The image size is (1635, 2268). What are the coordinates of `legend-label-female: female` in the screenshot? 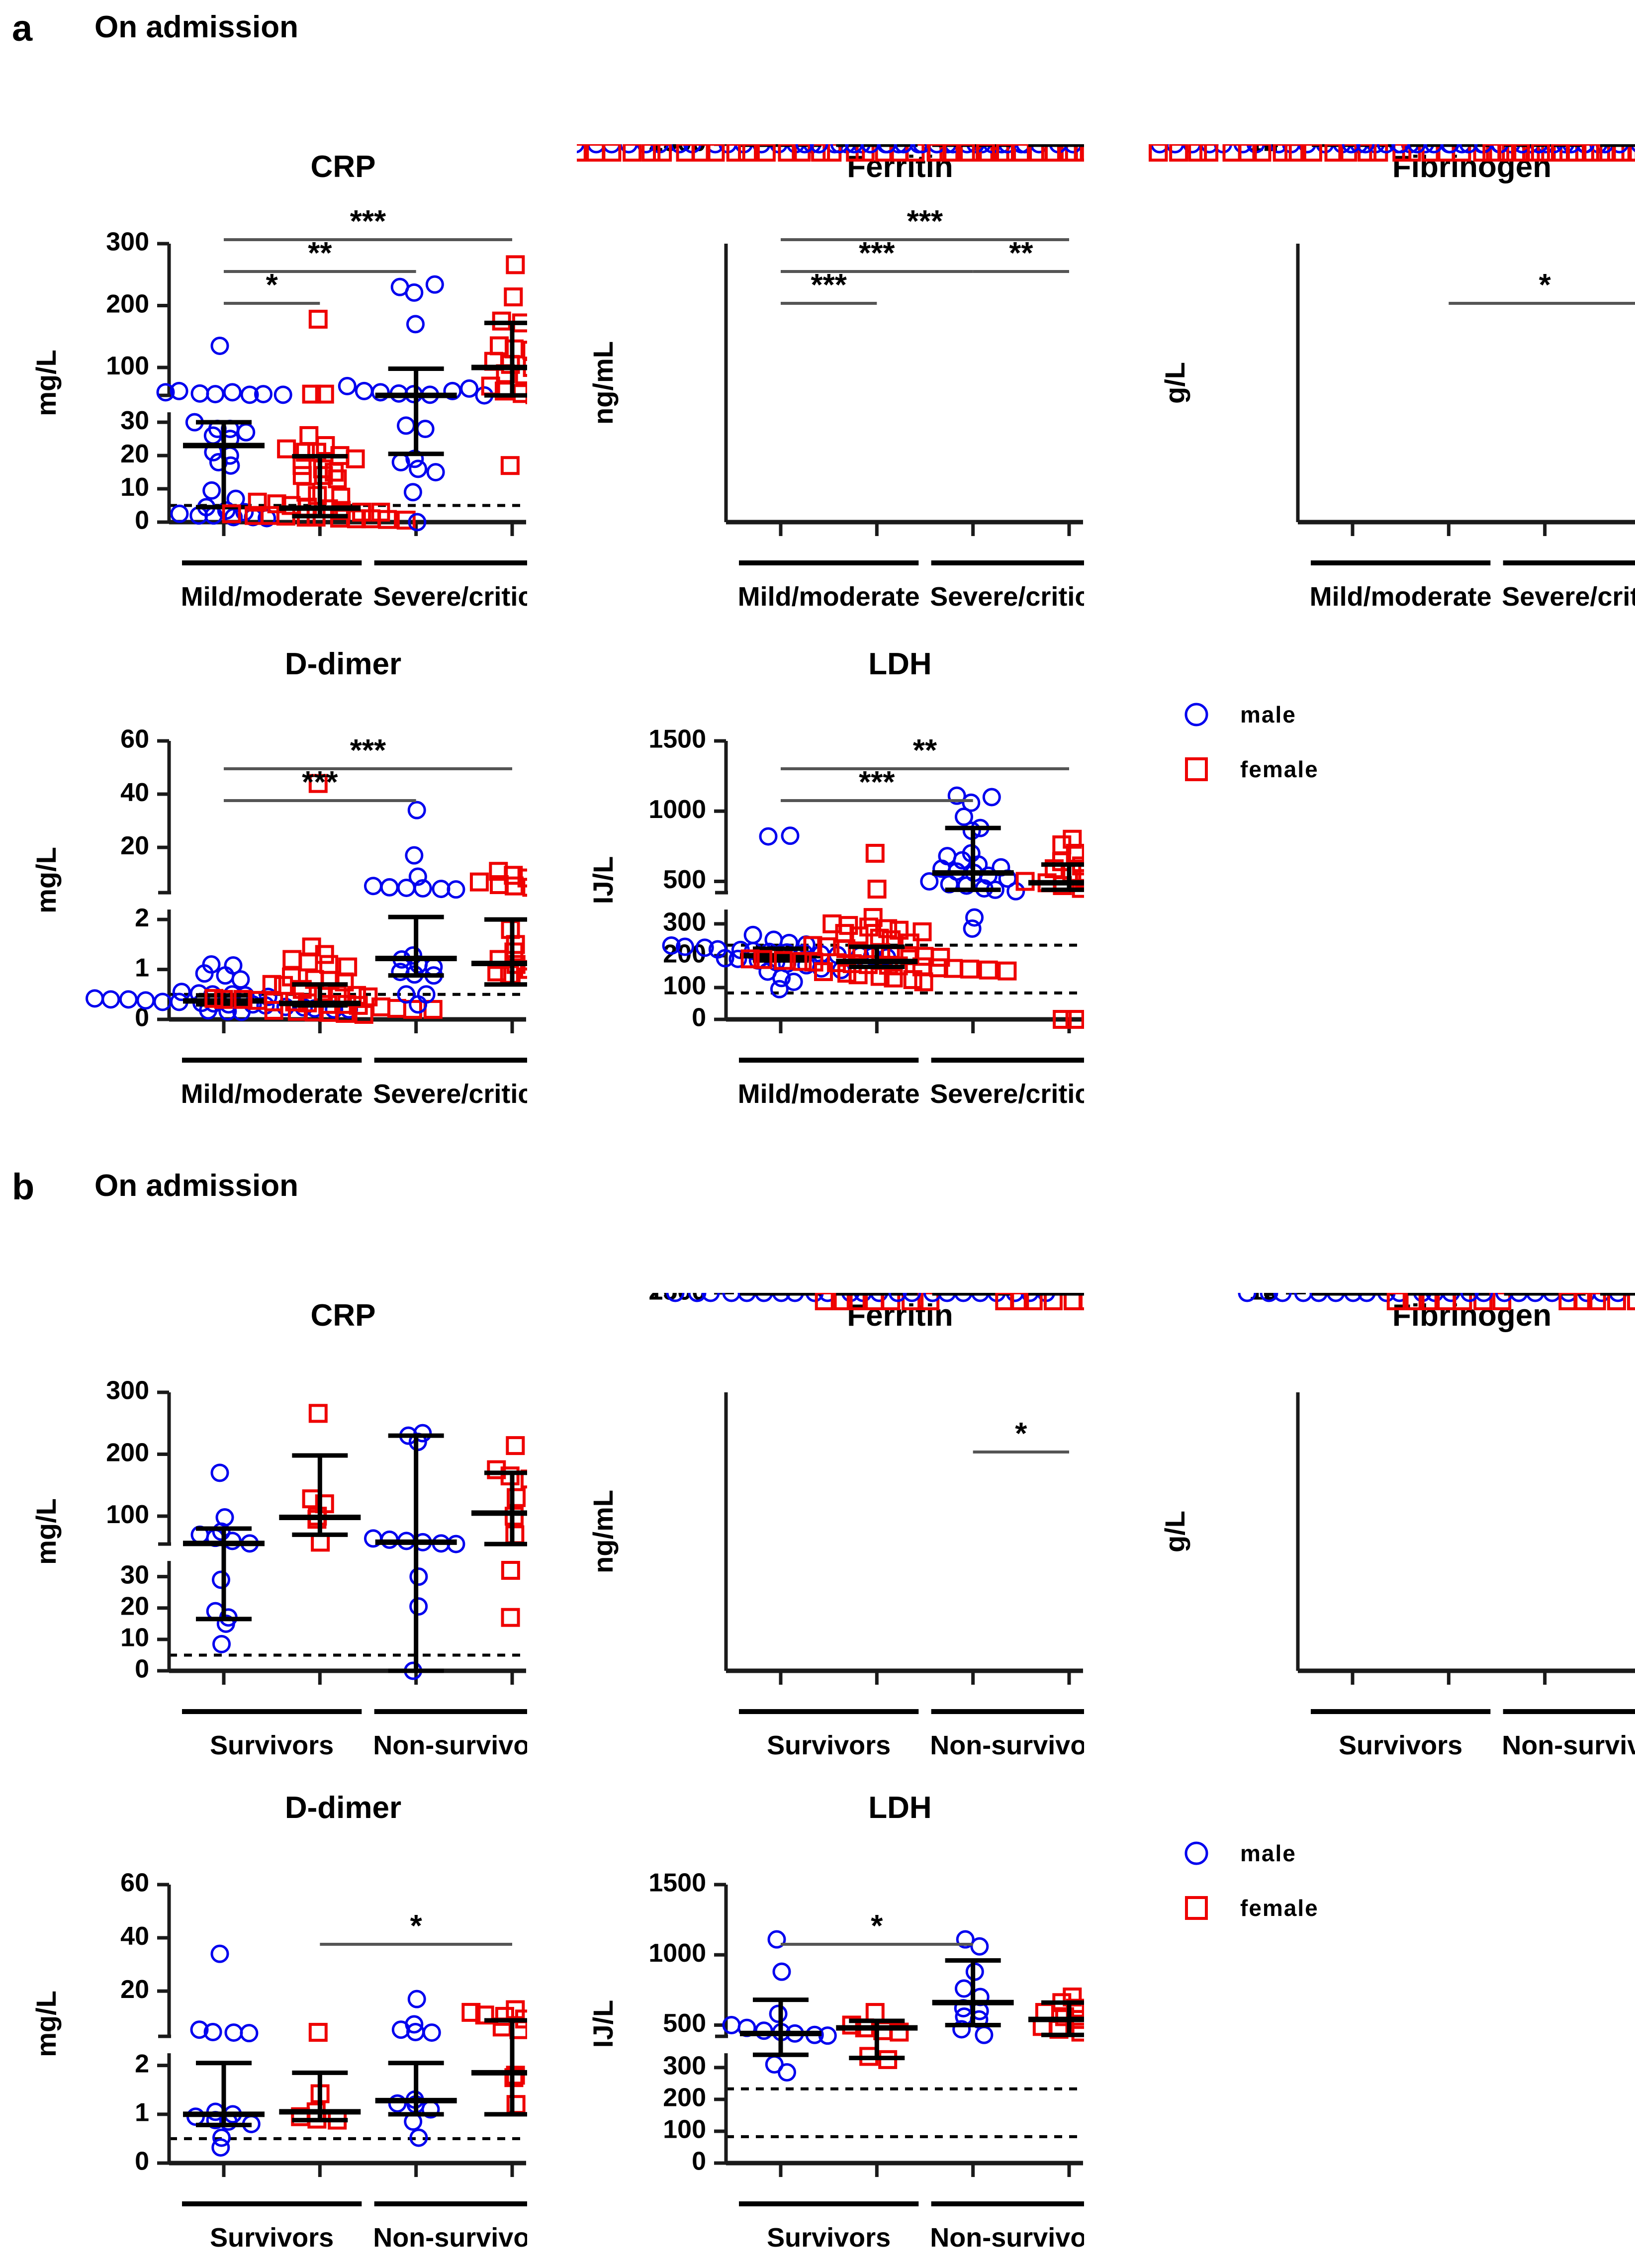 It's located at (1279, 769).